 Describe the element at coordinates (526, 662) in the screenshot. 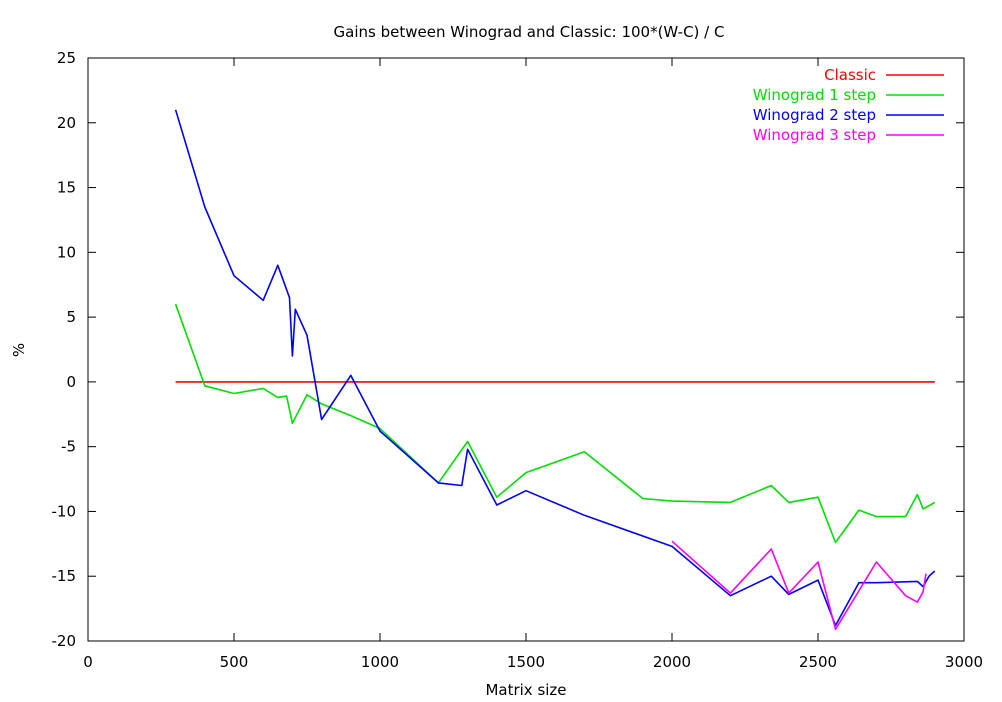

I see `x-tick-label: 1500` at that location.